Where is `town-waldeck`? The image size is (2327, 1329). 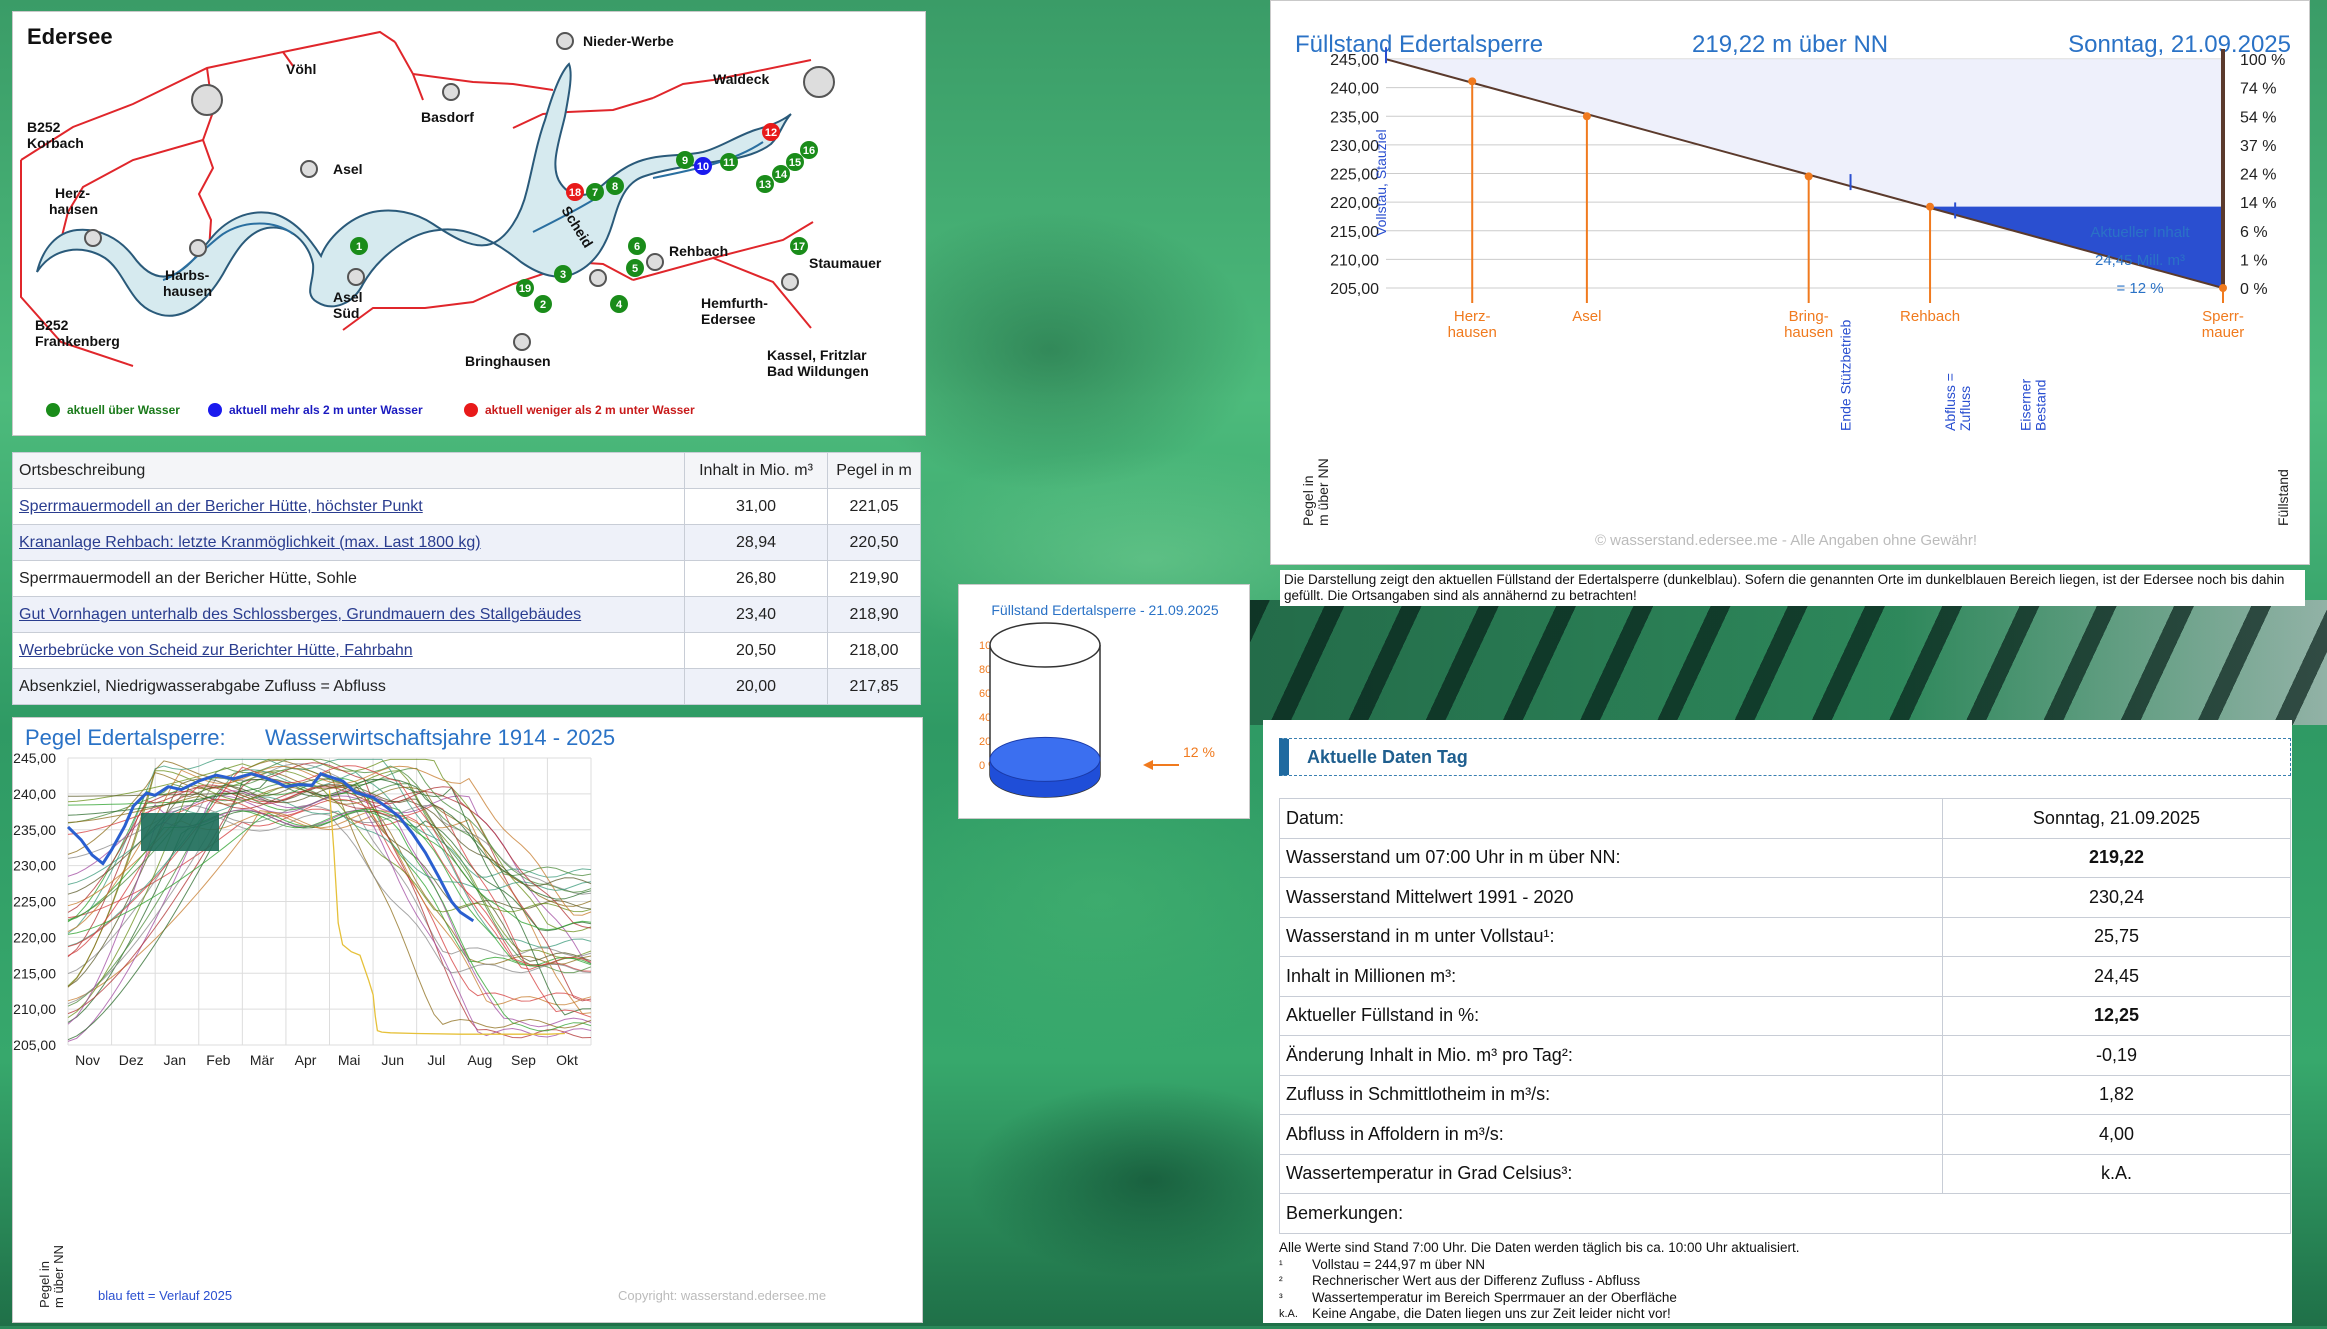 town-waldeck is located at coordinates (819, 82).